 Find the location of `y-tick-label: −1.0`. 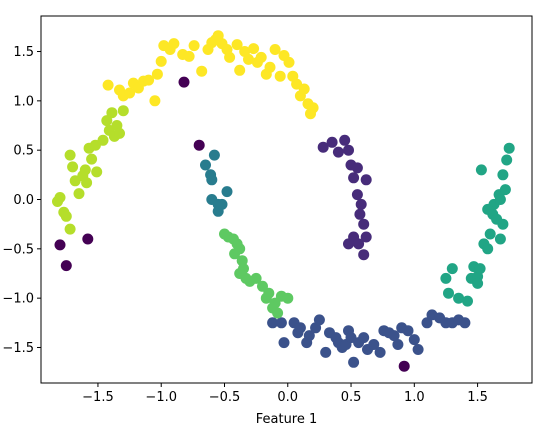

y-tick-label: −1.0 is located at coordinates (18, 299).